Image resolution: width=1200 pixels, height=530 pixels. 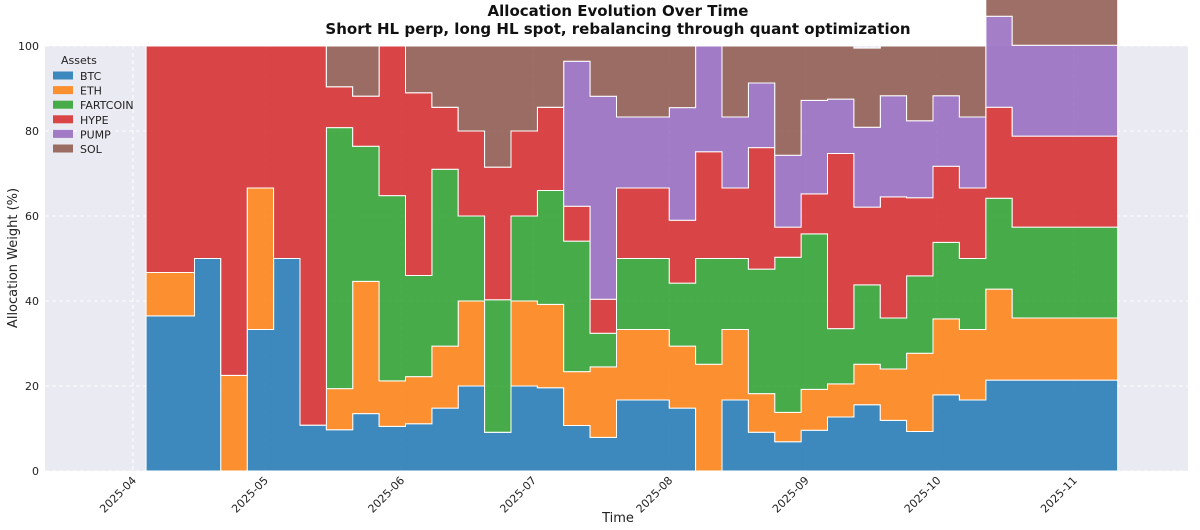 I want to click on x-tick-label: 2025-04, so click(x=118, y=495).